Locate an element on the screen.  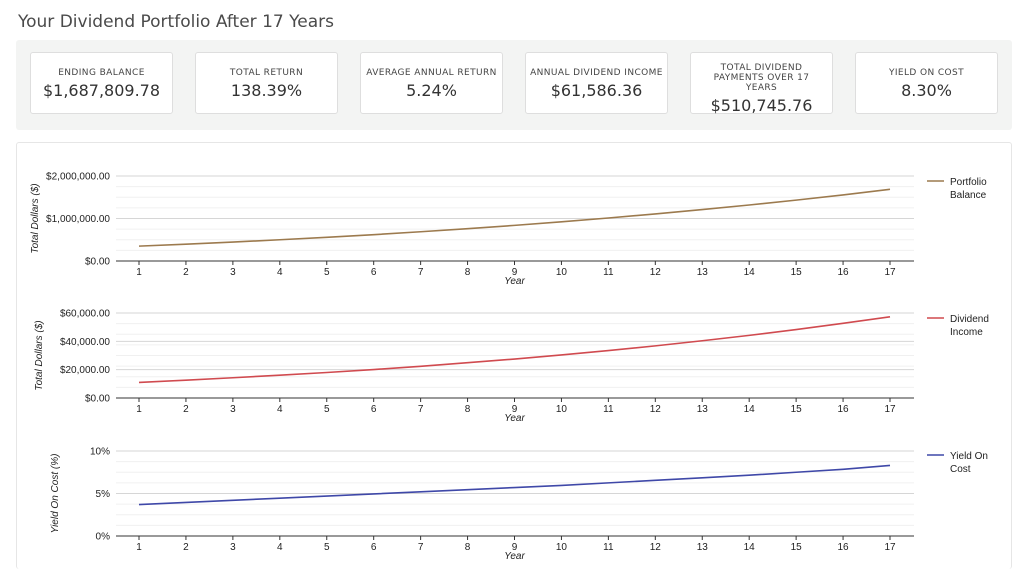
y-tick-label: 10% is located at coordinates (100, 452).